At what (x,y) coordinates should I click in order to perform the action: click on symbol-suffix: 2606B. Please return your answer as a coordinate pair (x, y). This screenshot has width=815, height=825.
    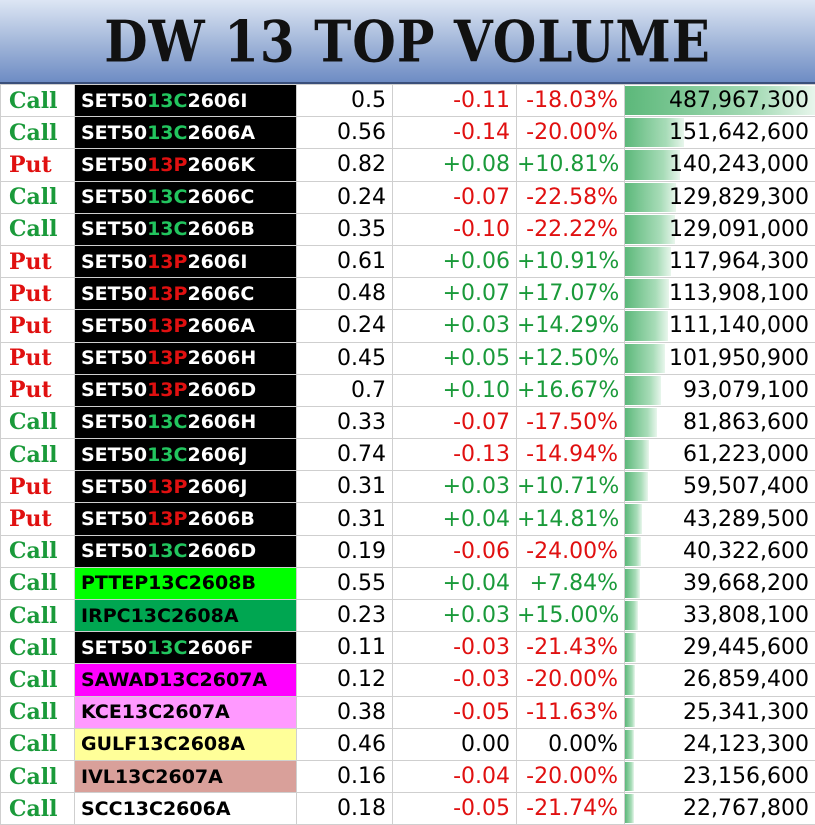
    Looking at the image, I should click on (220, 229).